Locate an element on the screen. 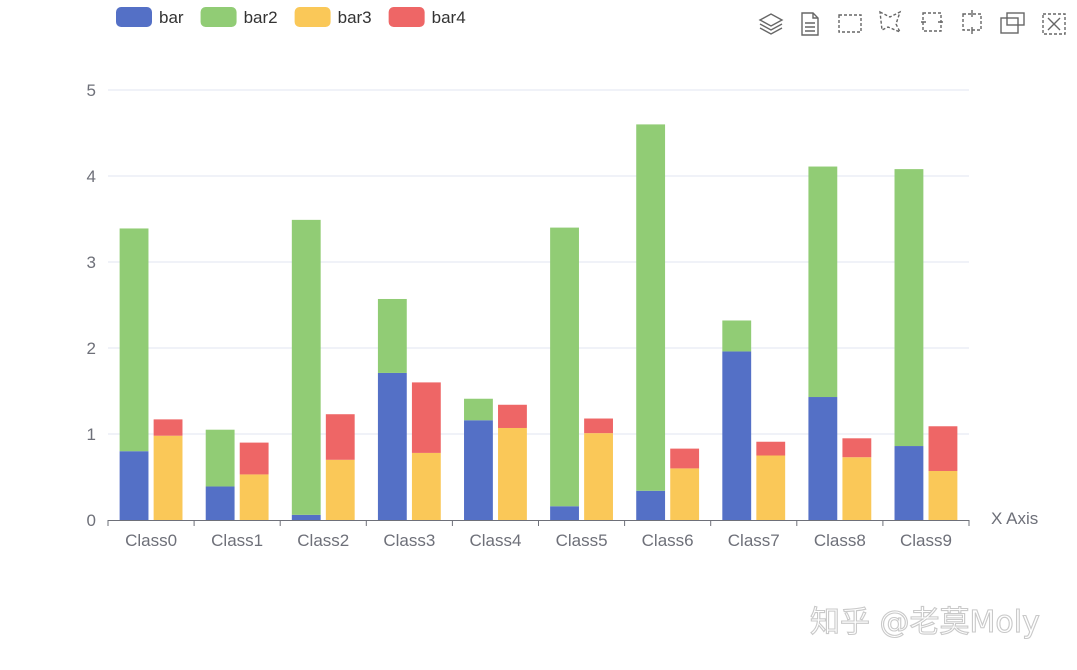 This screenshot has height=670, width=1077. bar-bar3-Class7 is located at coordinates (771, 488).